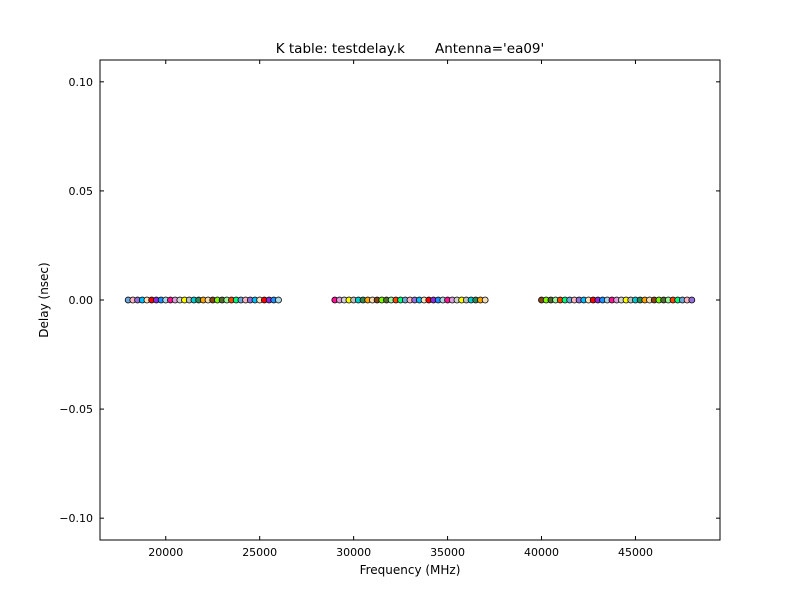 Image resolution: width=800 pixels, height=604 pixels. I want to click on chart-title: K table: testdelay.k Antenna='ea09', so click(410, 49).